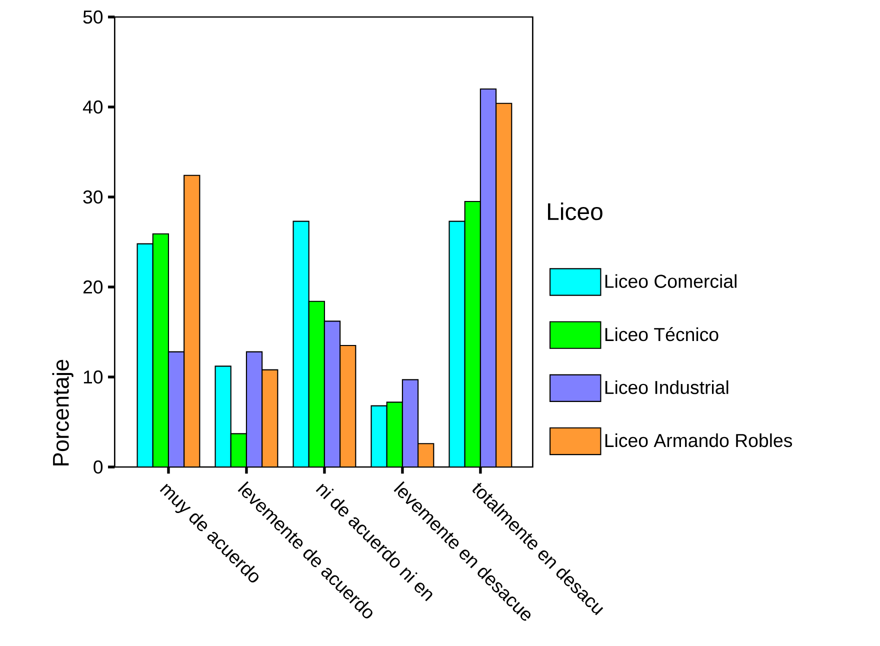 This screenshot has height=646, width=880. What do you see at coordinates (575, 211) in the screenshot?
I see `legend-title: Liceo` at bounding box center [575, 211].